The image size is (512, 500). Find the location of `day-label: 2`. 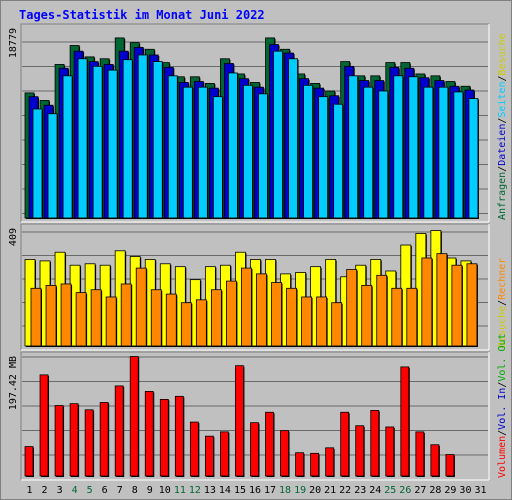

day-label: 2 is located at coordinates (45, 490).